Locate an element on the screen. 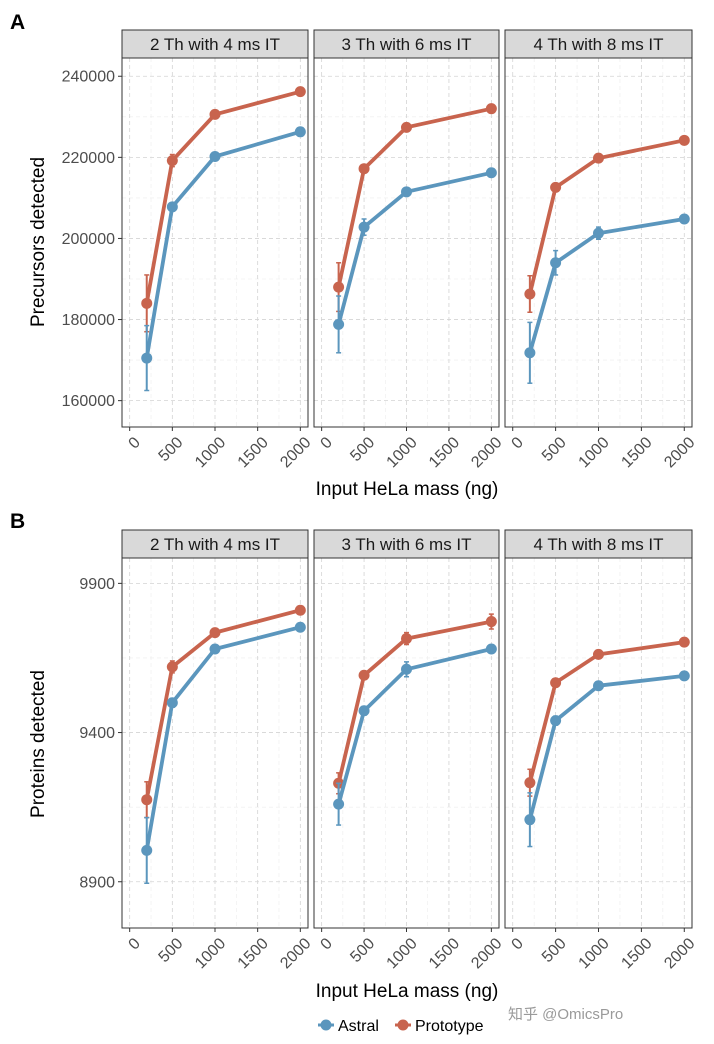 Image resolution: width=714 pixels, height=1044 pixels. y-tick-label: 9400 is located at coordinates (97, 733).